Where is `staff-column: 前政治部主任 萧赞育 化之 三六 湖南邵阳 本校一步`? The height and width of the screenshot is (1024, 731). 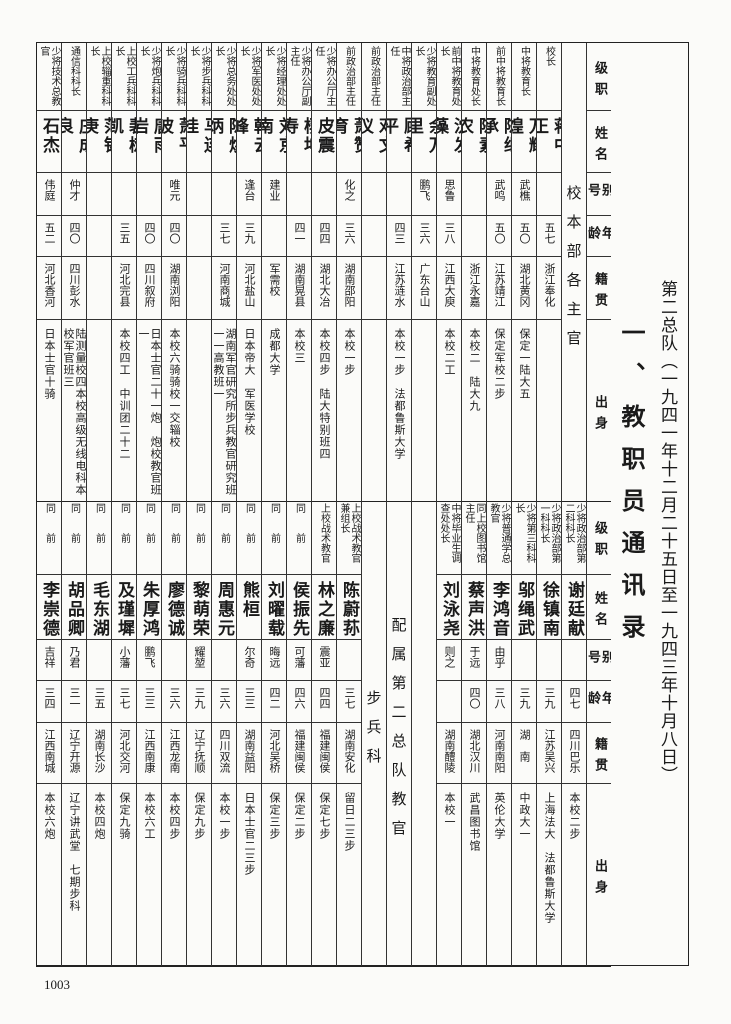
staff-column: 前政治部主任 萧赞育 化之 三六 湖南邵阳 本校一步 is located at coordinates (348, 272).